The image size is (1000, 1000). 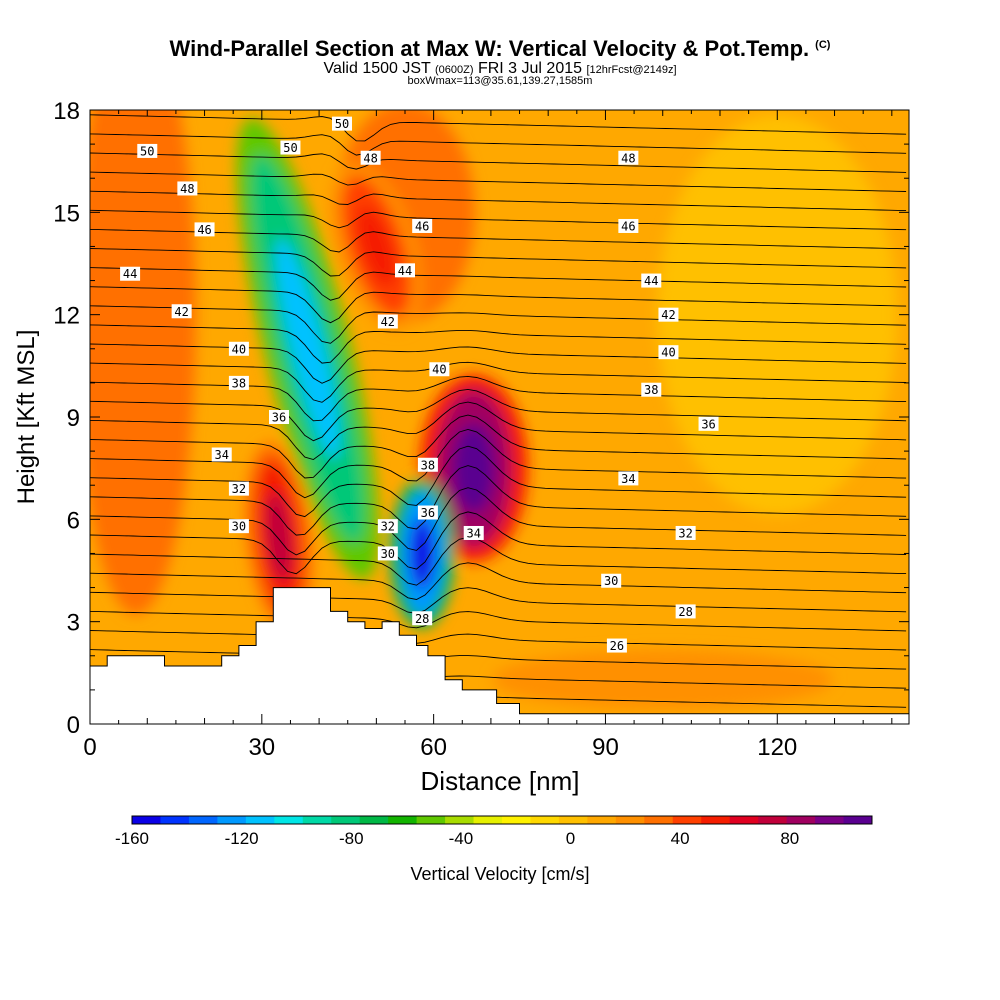 I want to click on x-tick-label: 30, so click(x=261, y=747).